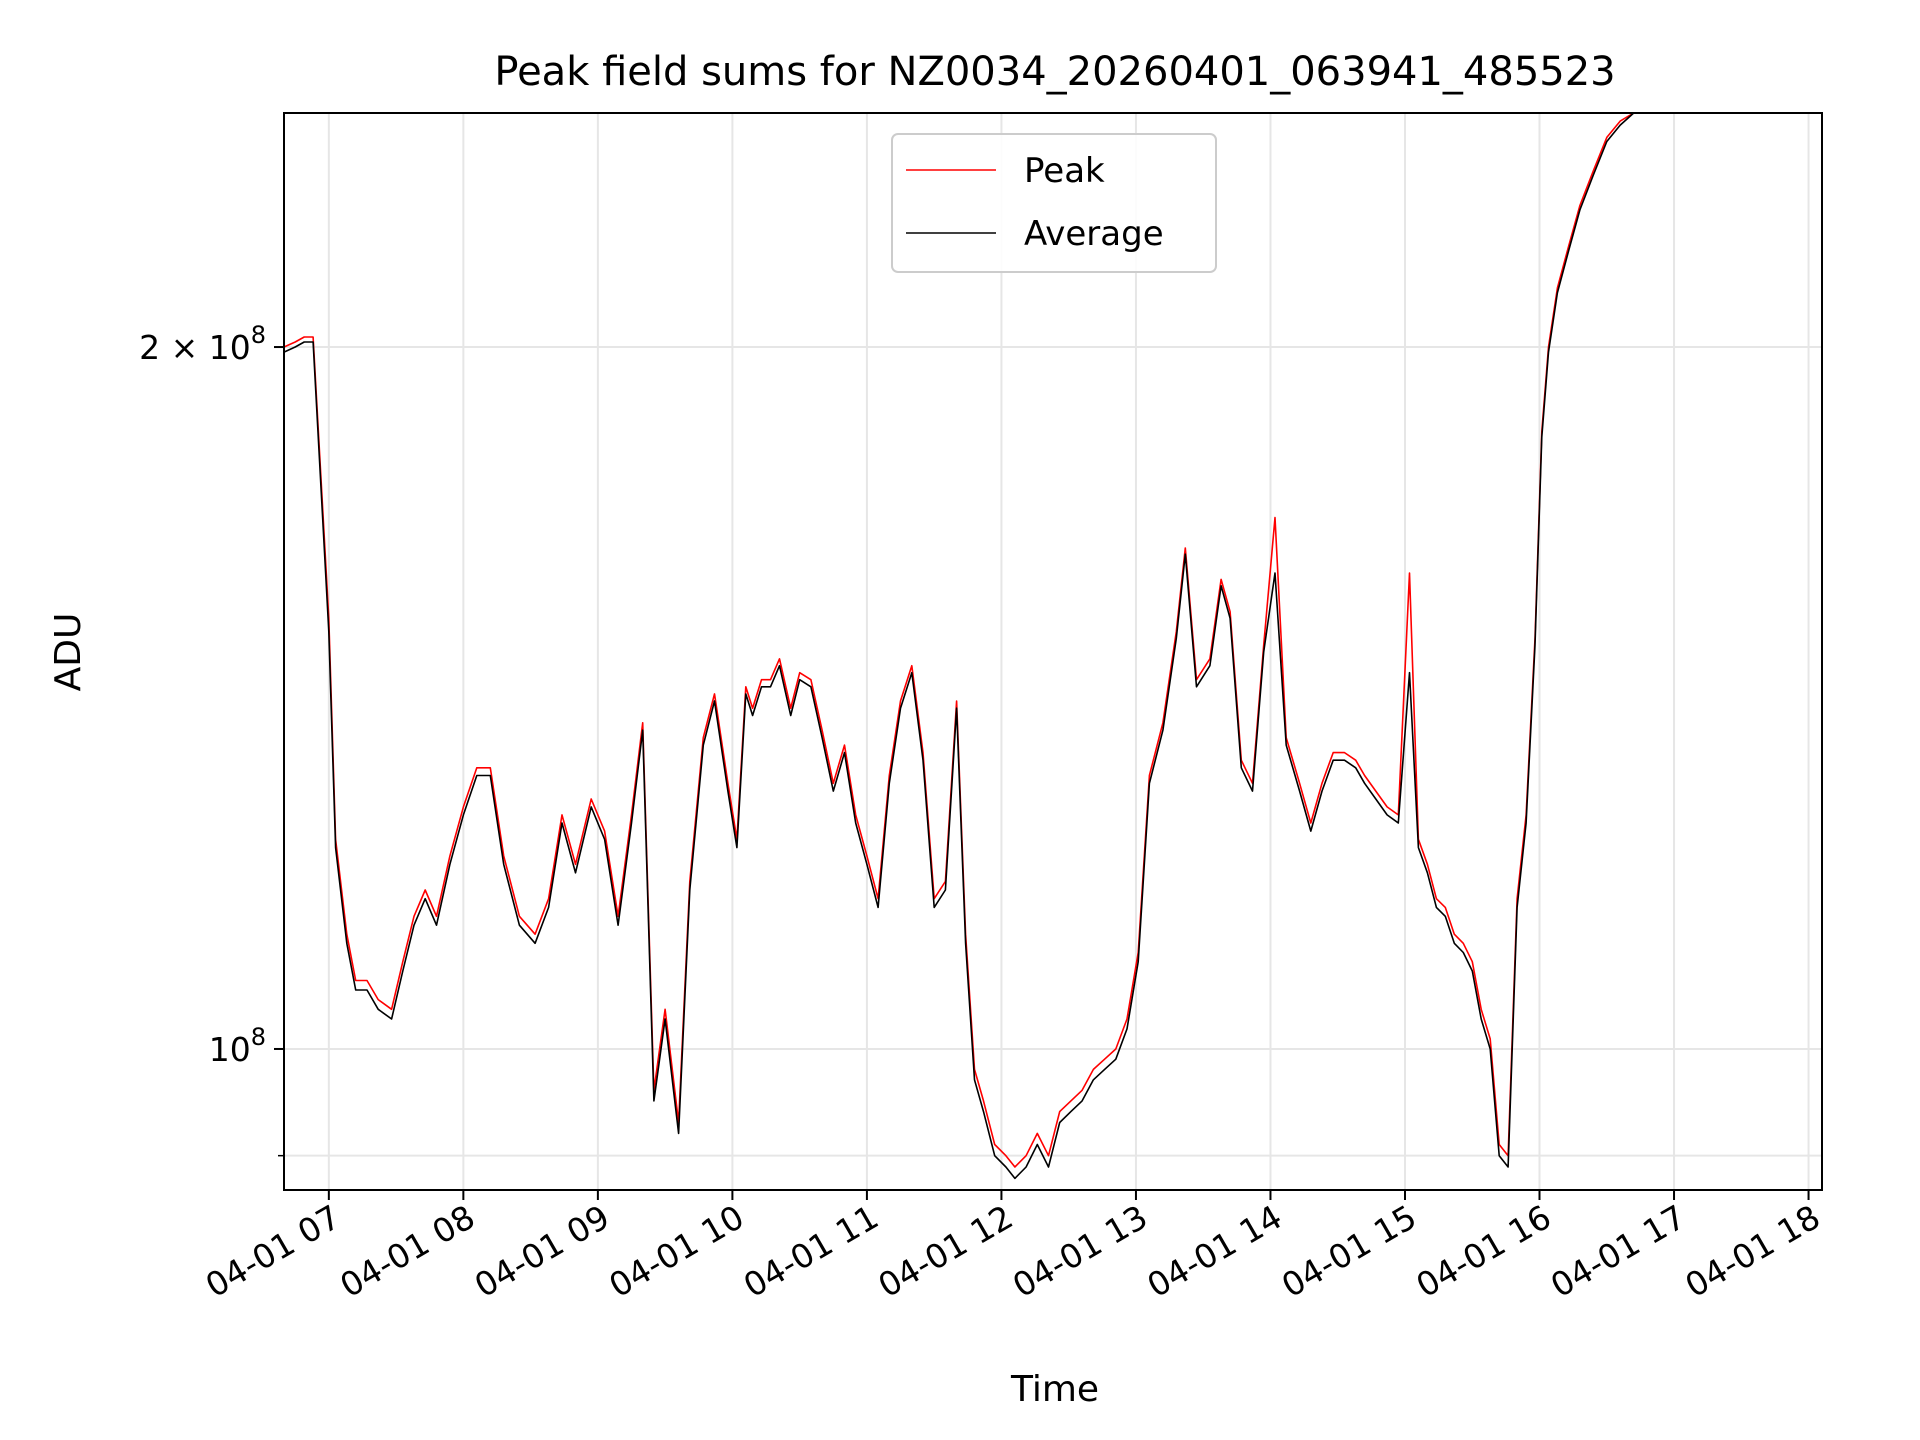  Describe the element at coordinates (1054, 1389) in the screenshot. I see `x-axis-label: Time` at that location.